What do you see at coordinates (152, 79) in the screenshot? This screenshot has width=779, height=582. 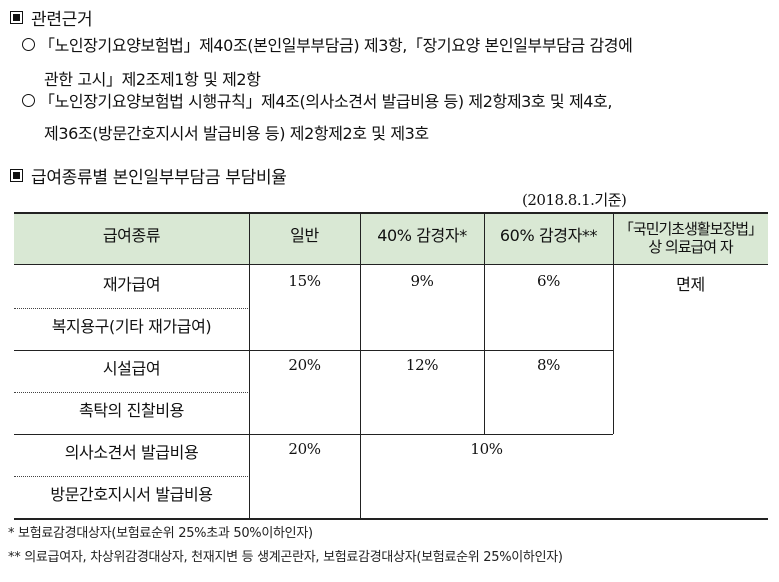 I see `basis-item-1-continuation: 관한 고시」제2조제1항 및 제2항` at bounding box center [152, 79].